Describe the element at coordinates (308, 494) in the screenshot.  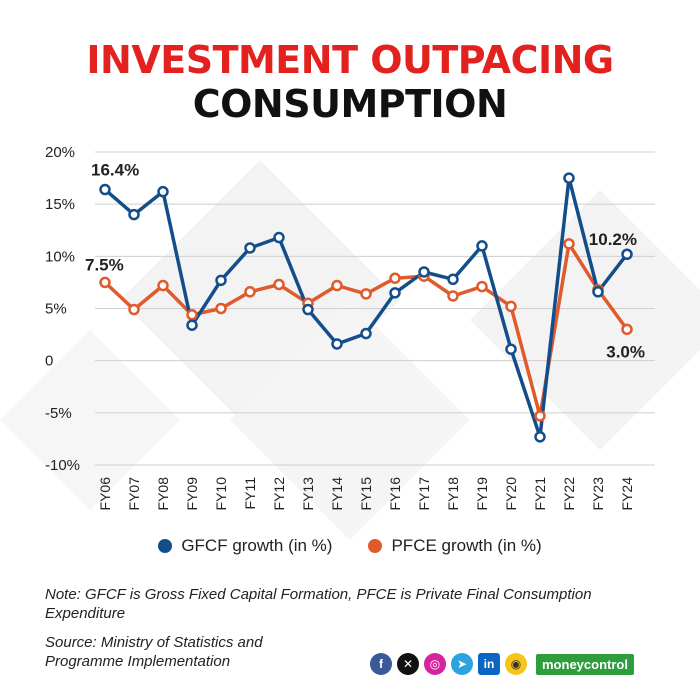
I see `x-tick-label: FY13` at that location.